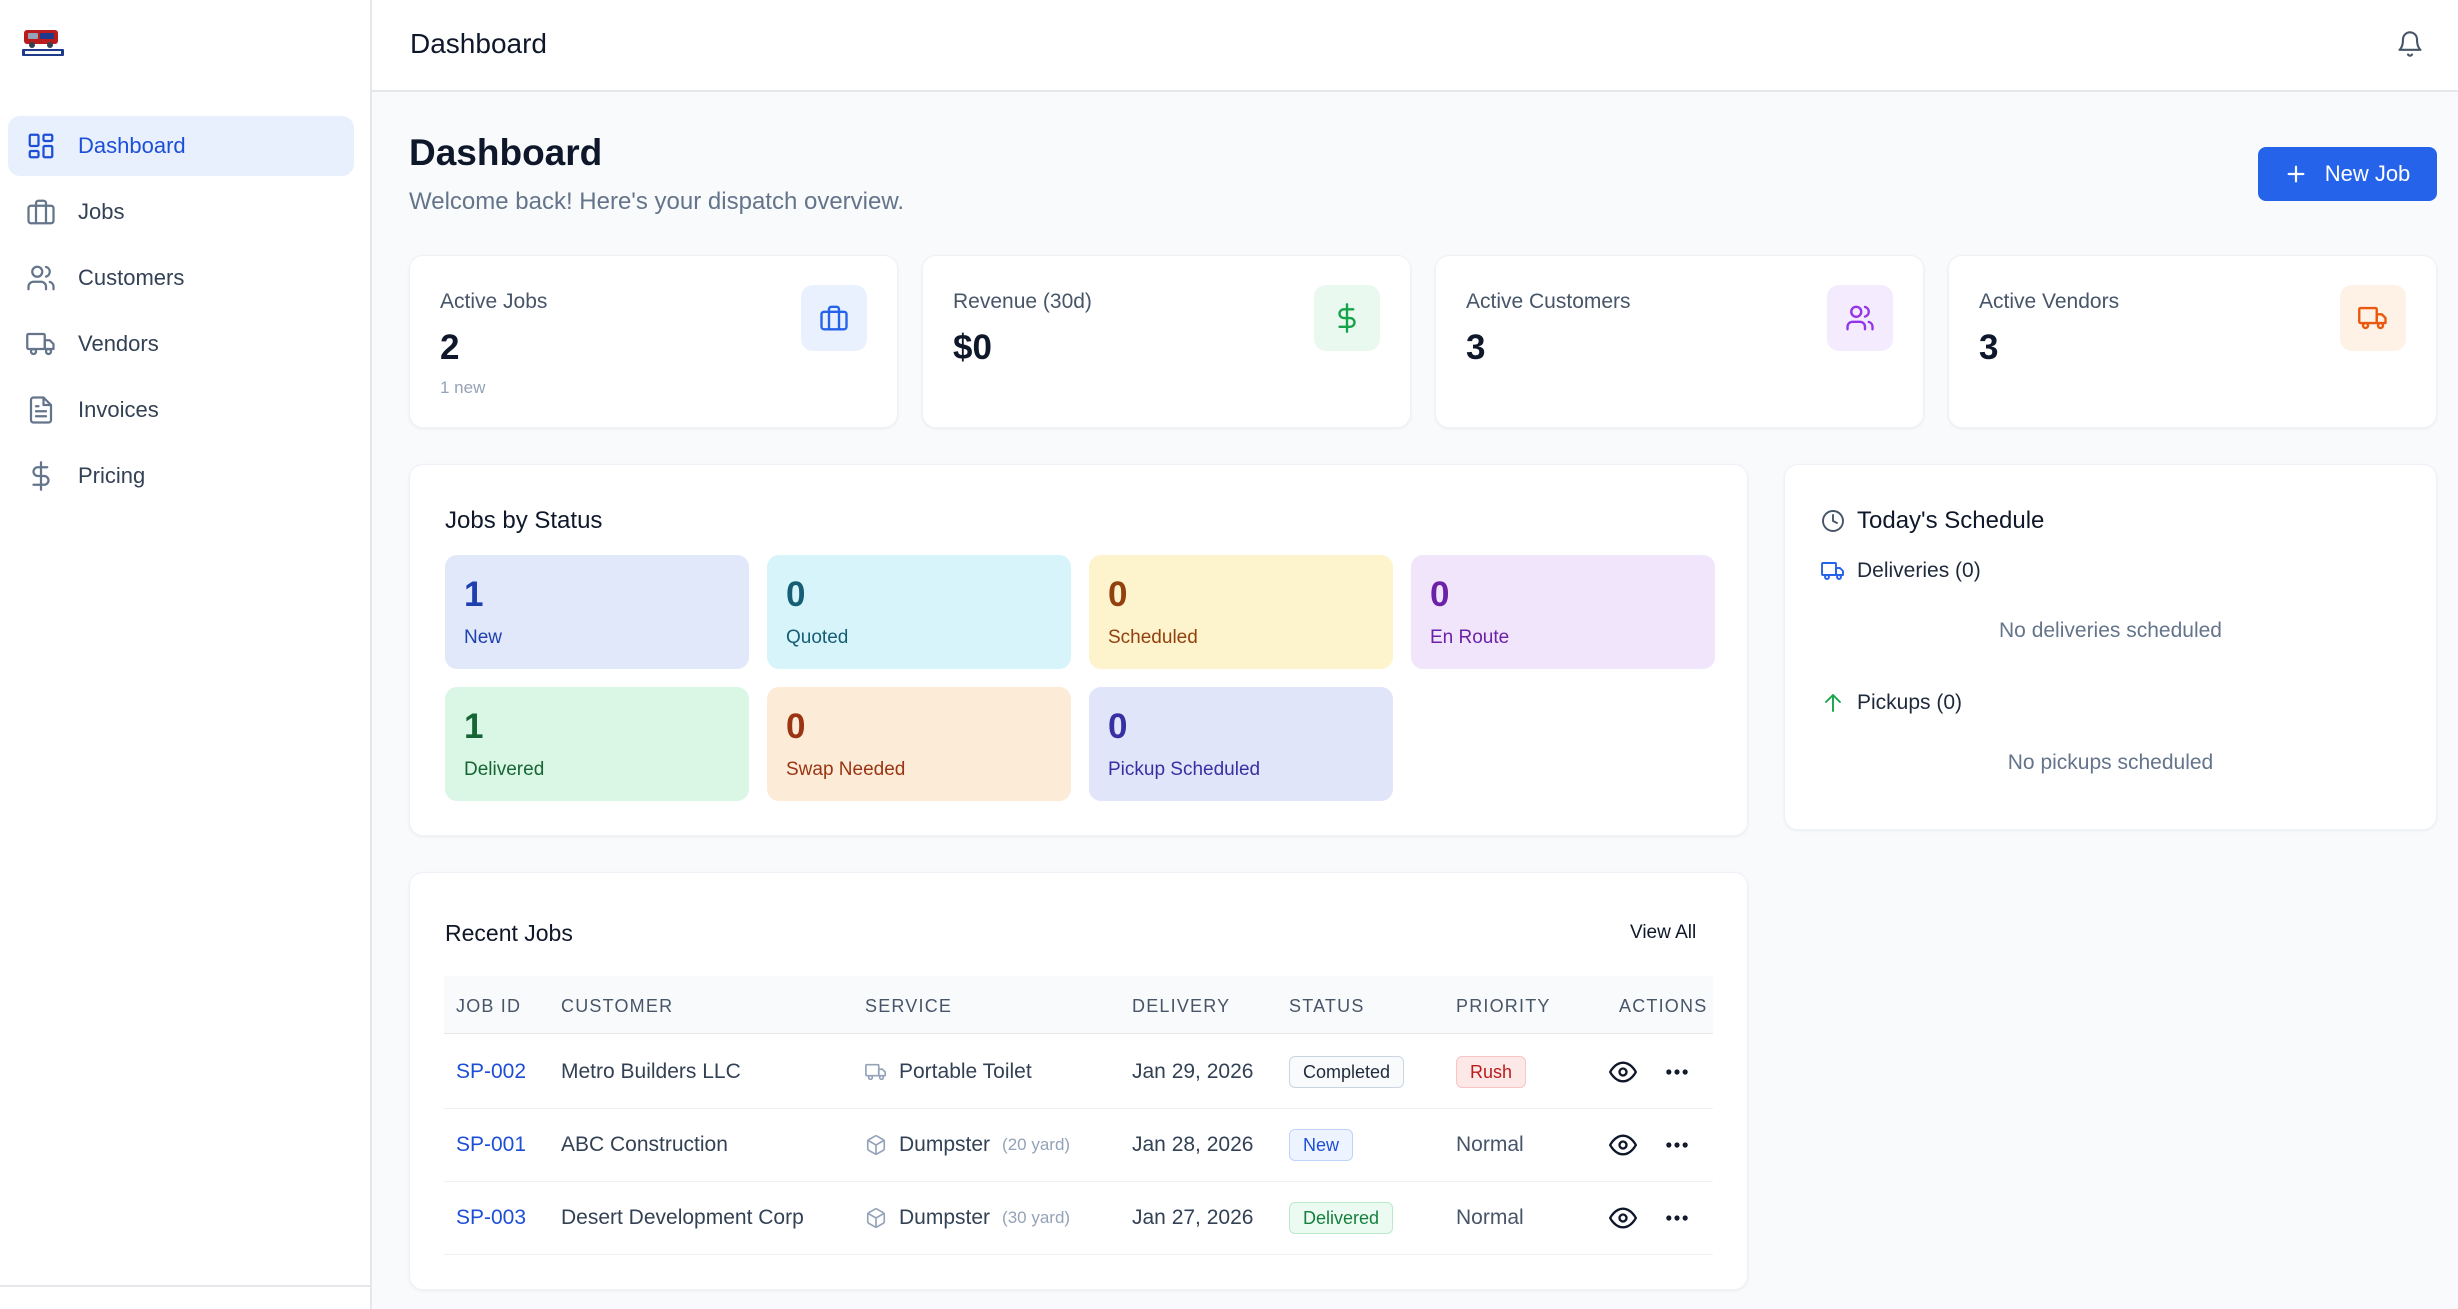 This screenshot has height=1309, width=2458. I want to click on column-header: PRIORITY, so click(1503, 1006).